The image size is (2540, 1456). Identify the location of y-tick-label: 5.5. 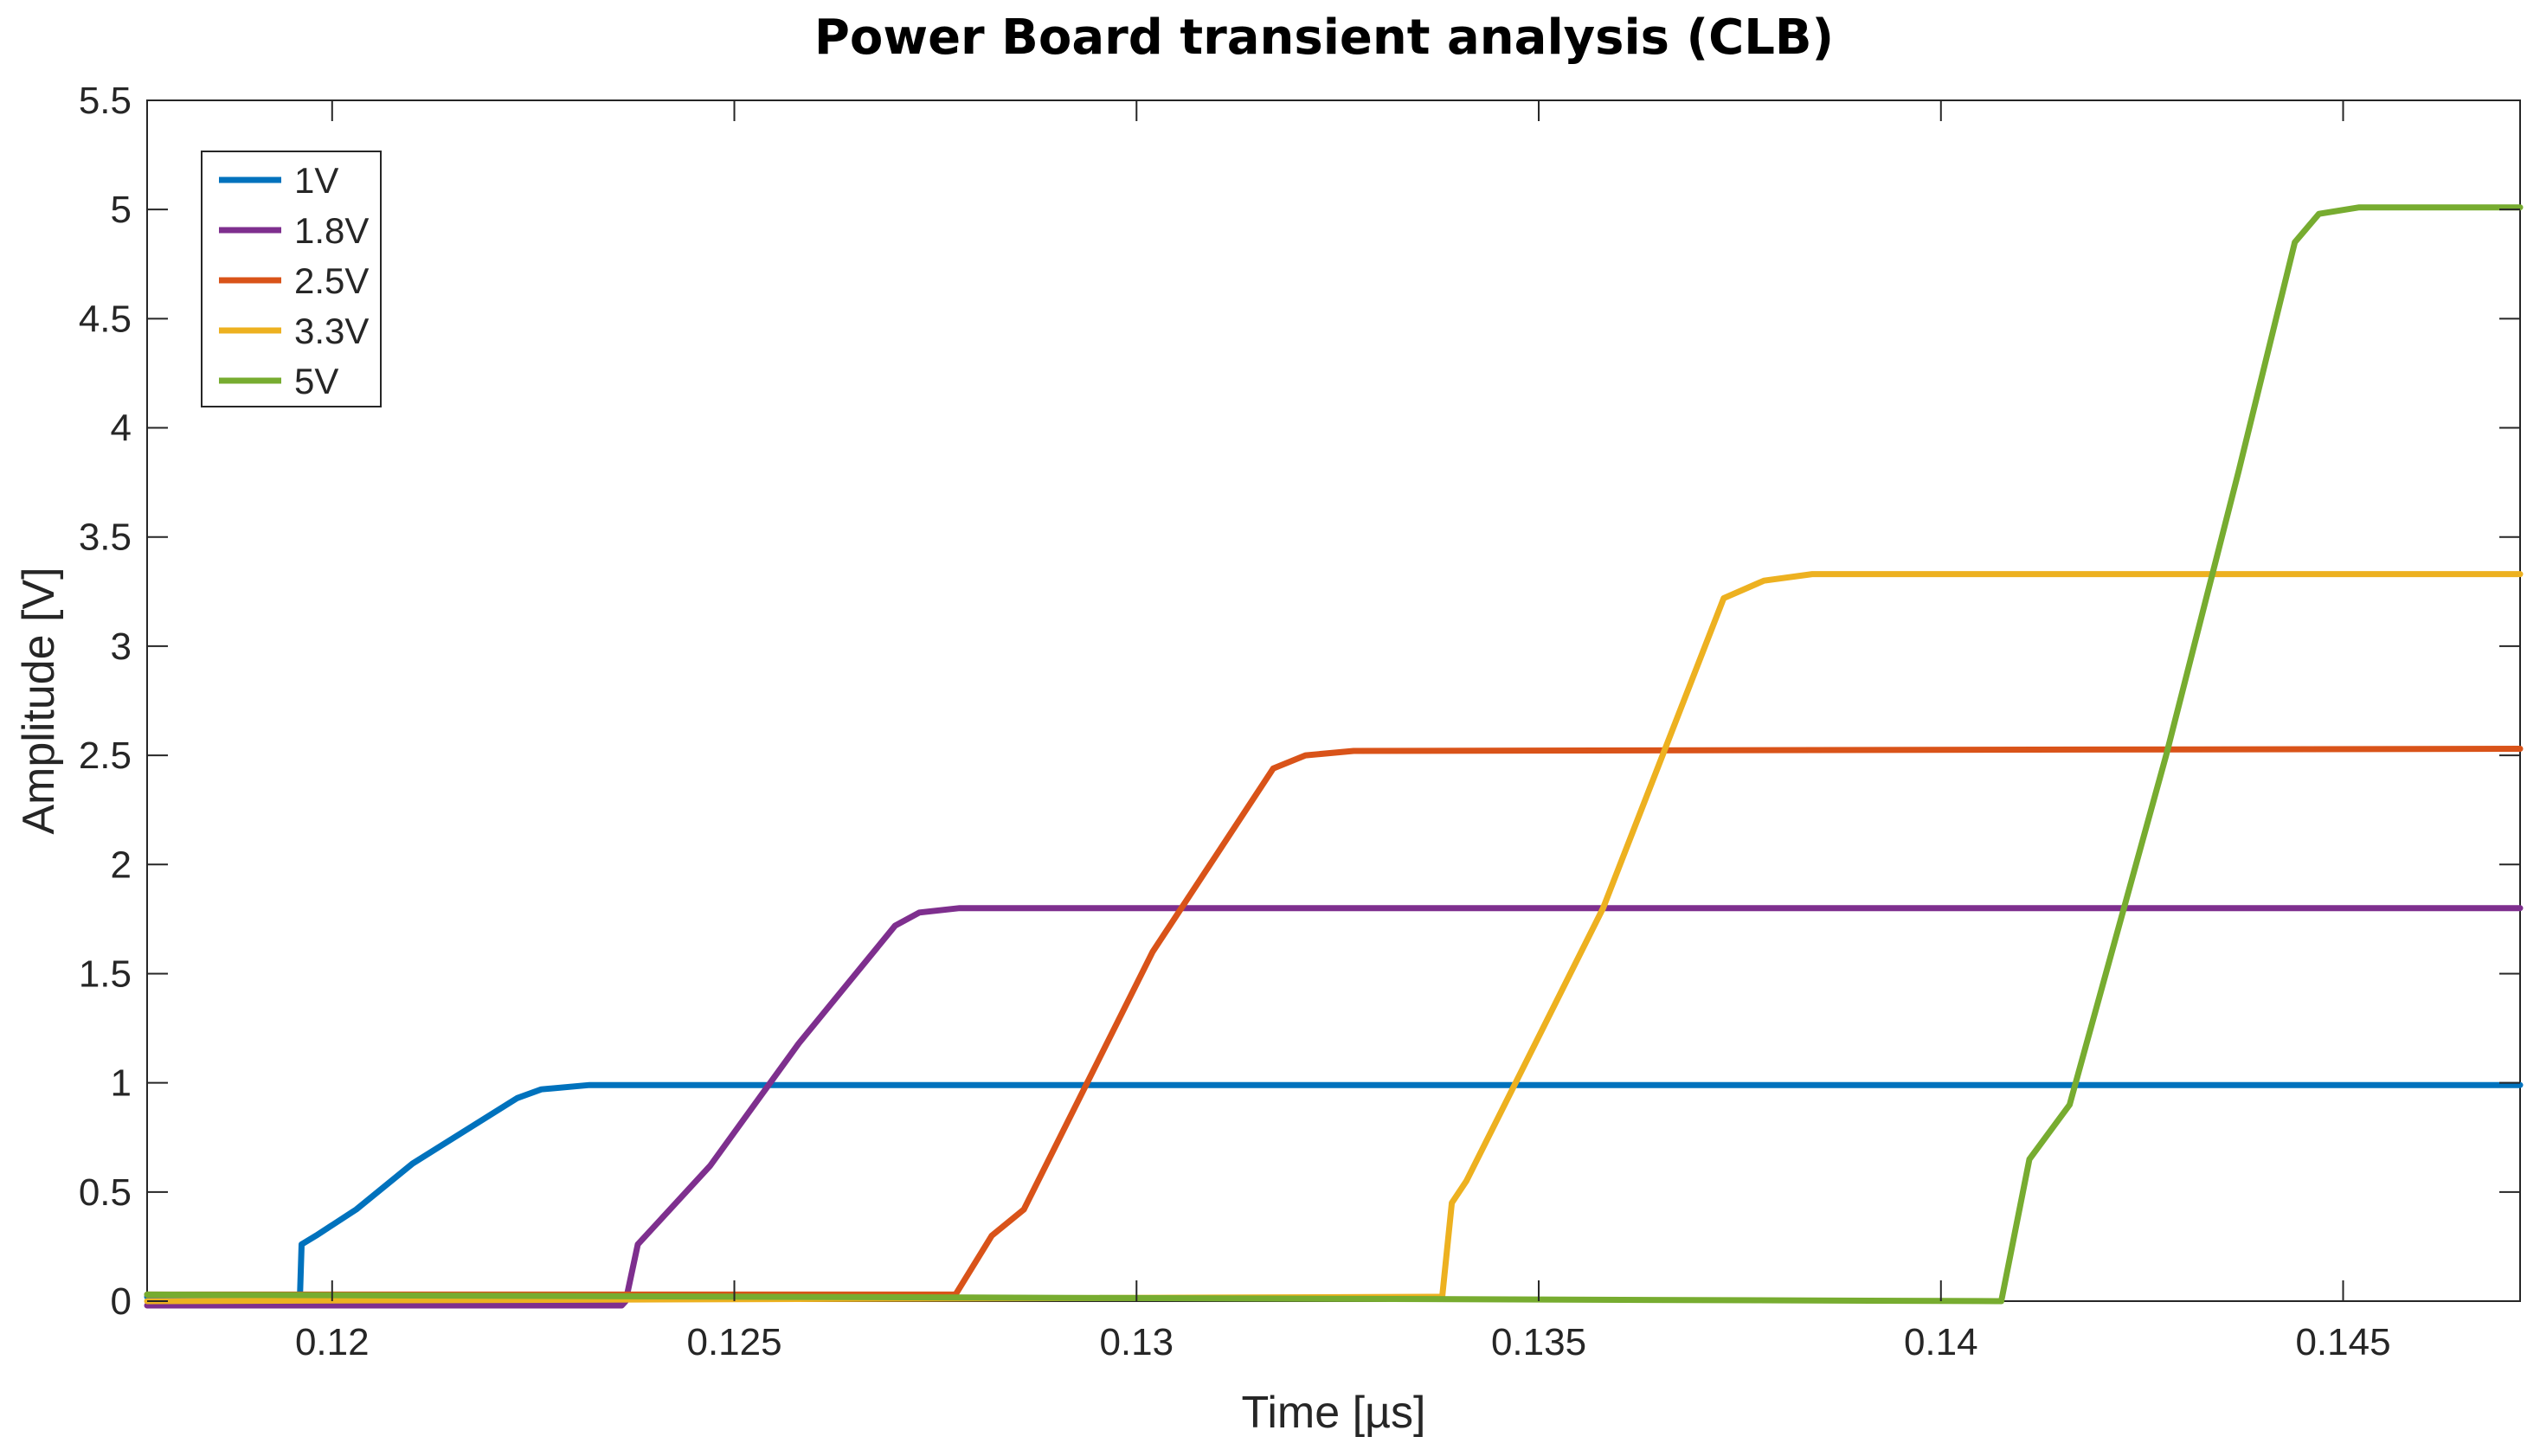
(105, 101).